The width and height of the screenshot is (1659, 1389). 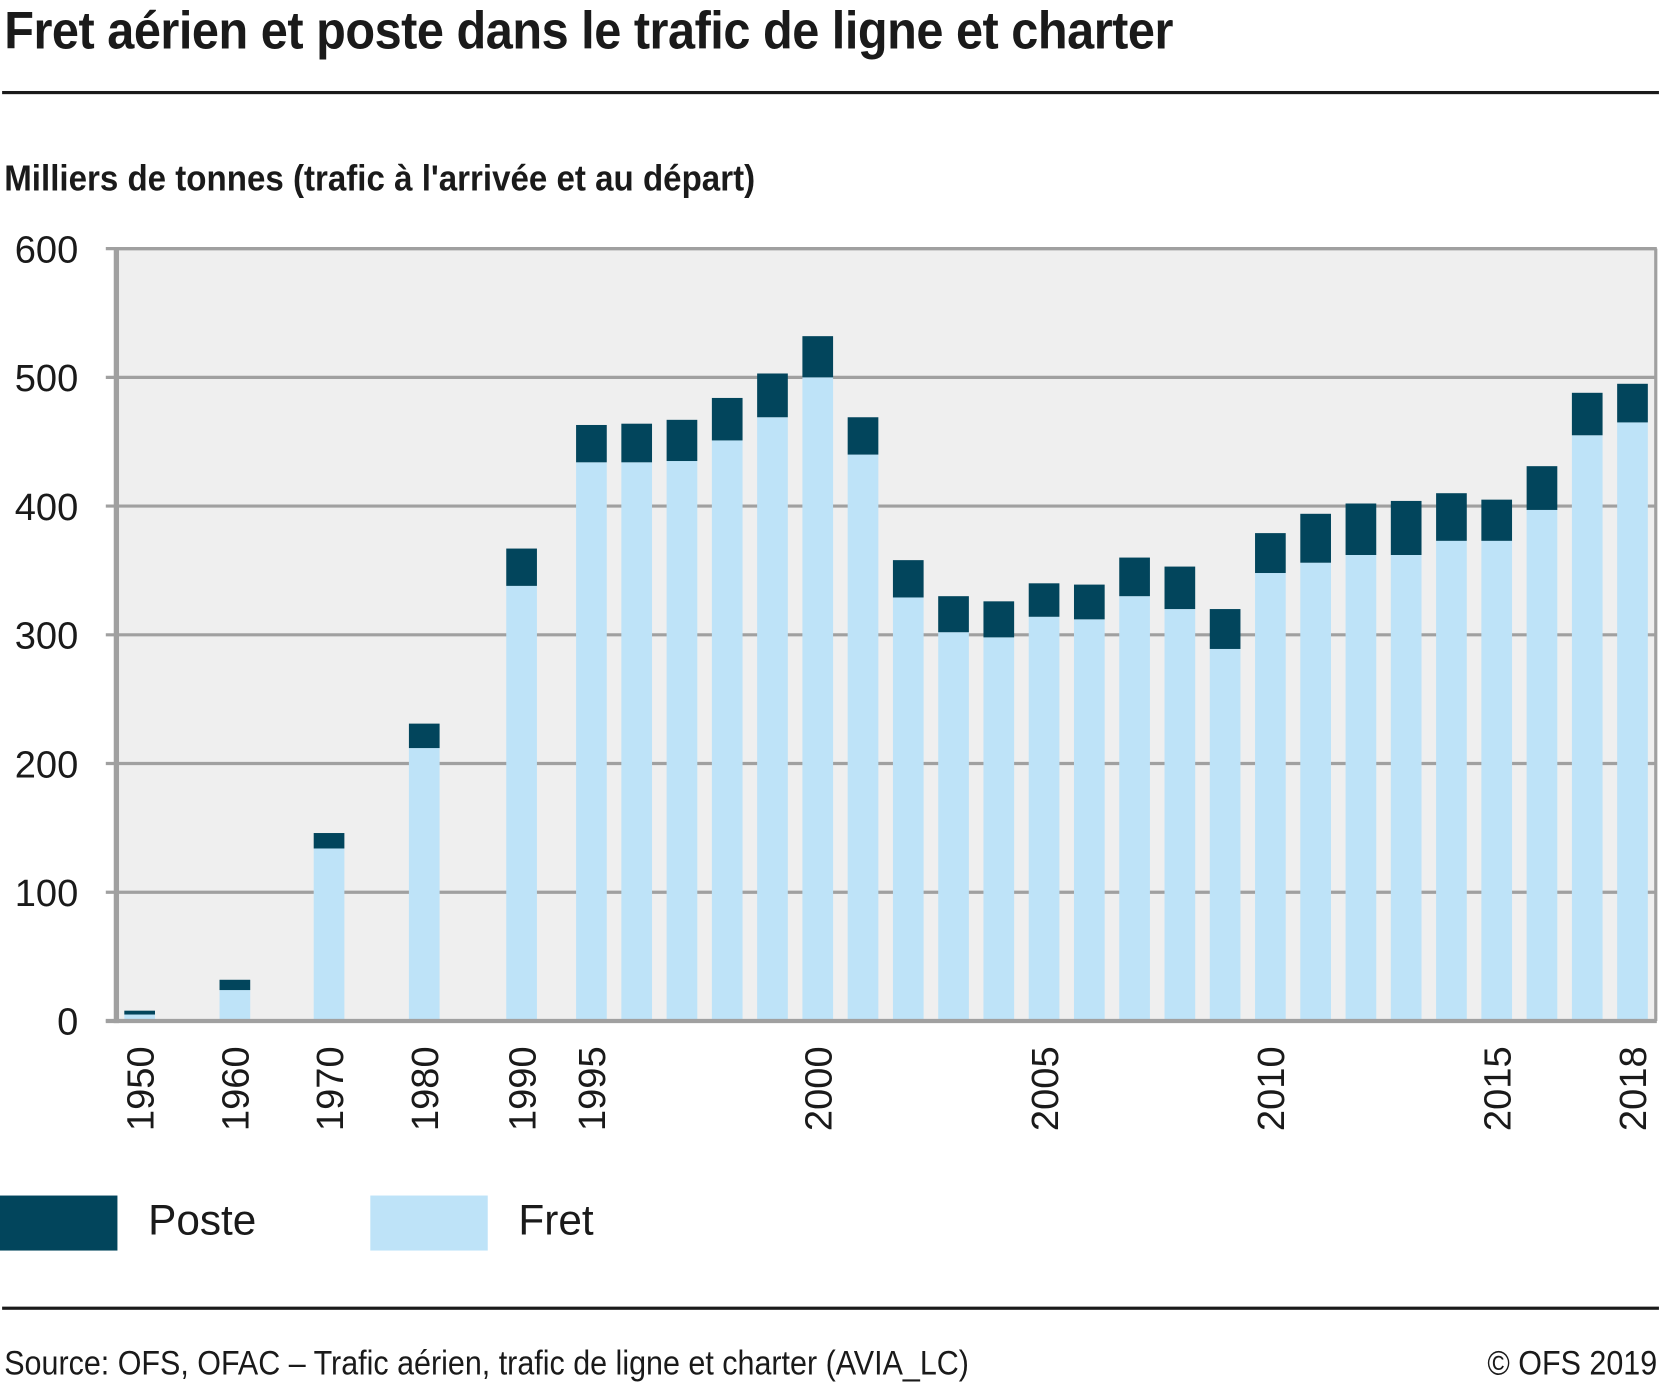 I want to click on bar-fret-2005, so click(x=1044, y=818).